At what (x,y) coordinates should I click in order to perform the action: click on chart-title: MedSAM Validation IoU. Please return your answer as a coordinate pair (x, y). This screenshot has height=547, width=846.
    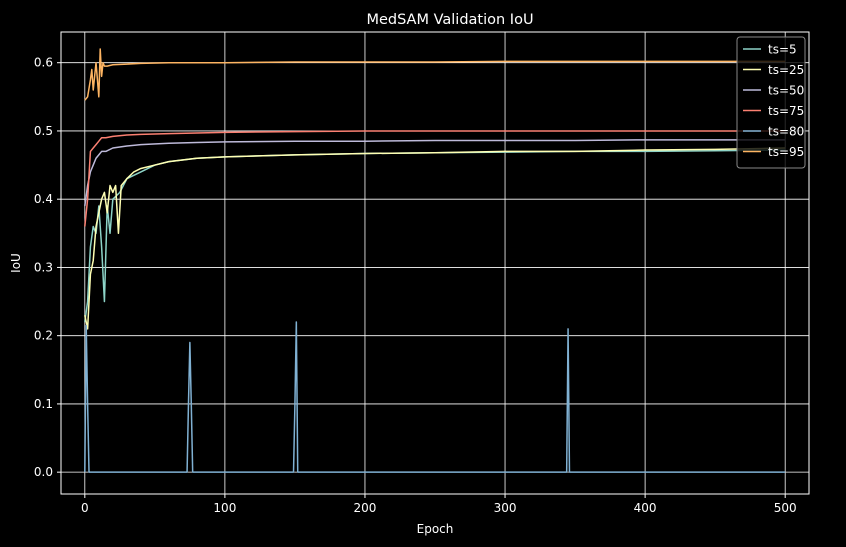
    Looking at the image, I should click on (449, 20).